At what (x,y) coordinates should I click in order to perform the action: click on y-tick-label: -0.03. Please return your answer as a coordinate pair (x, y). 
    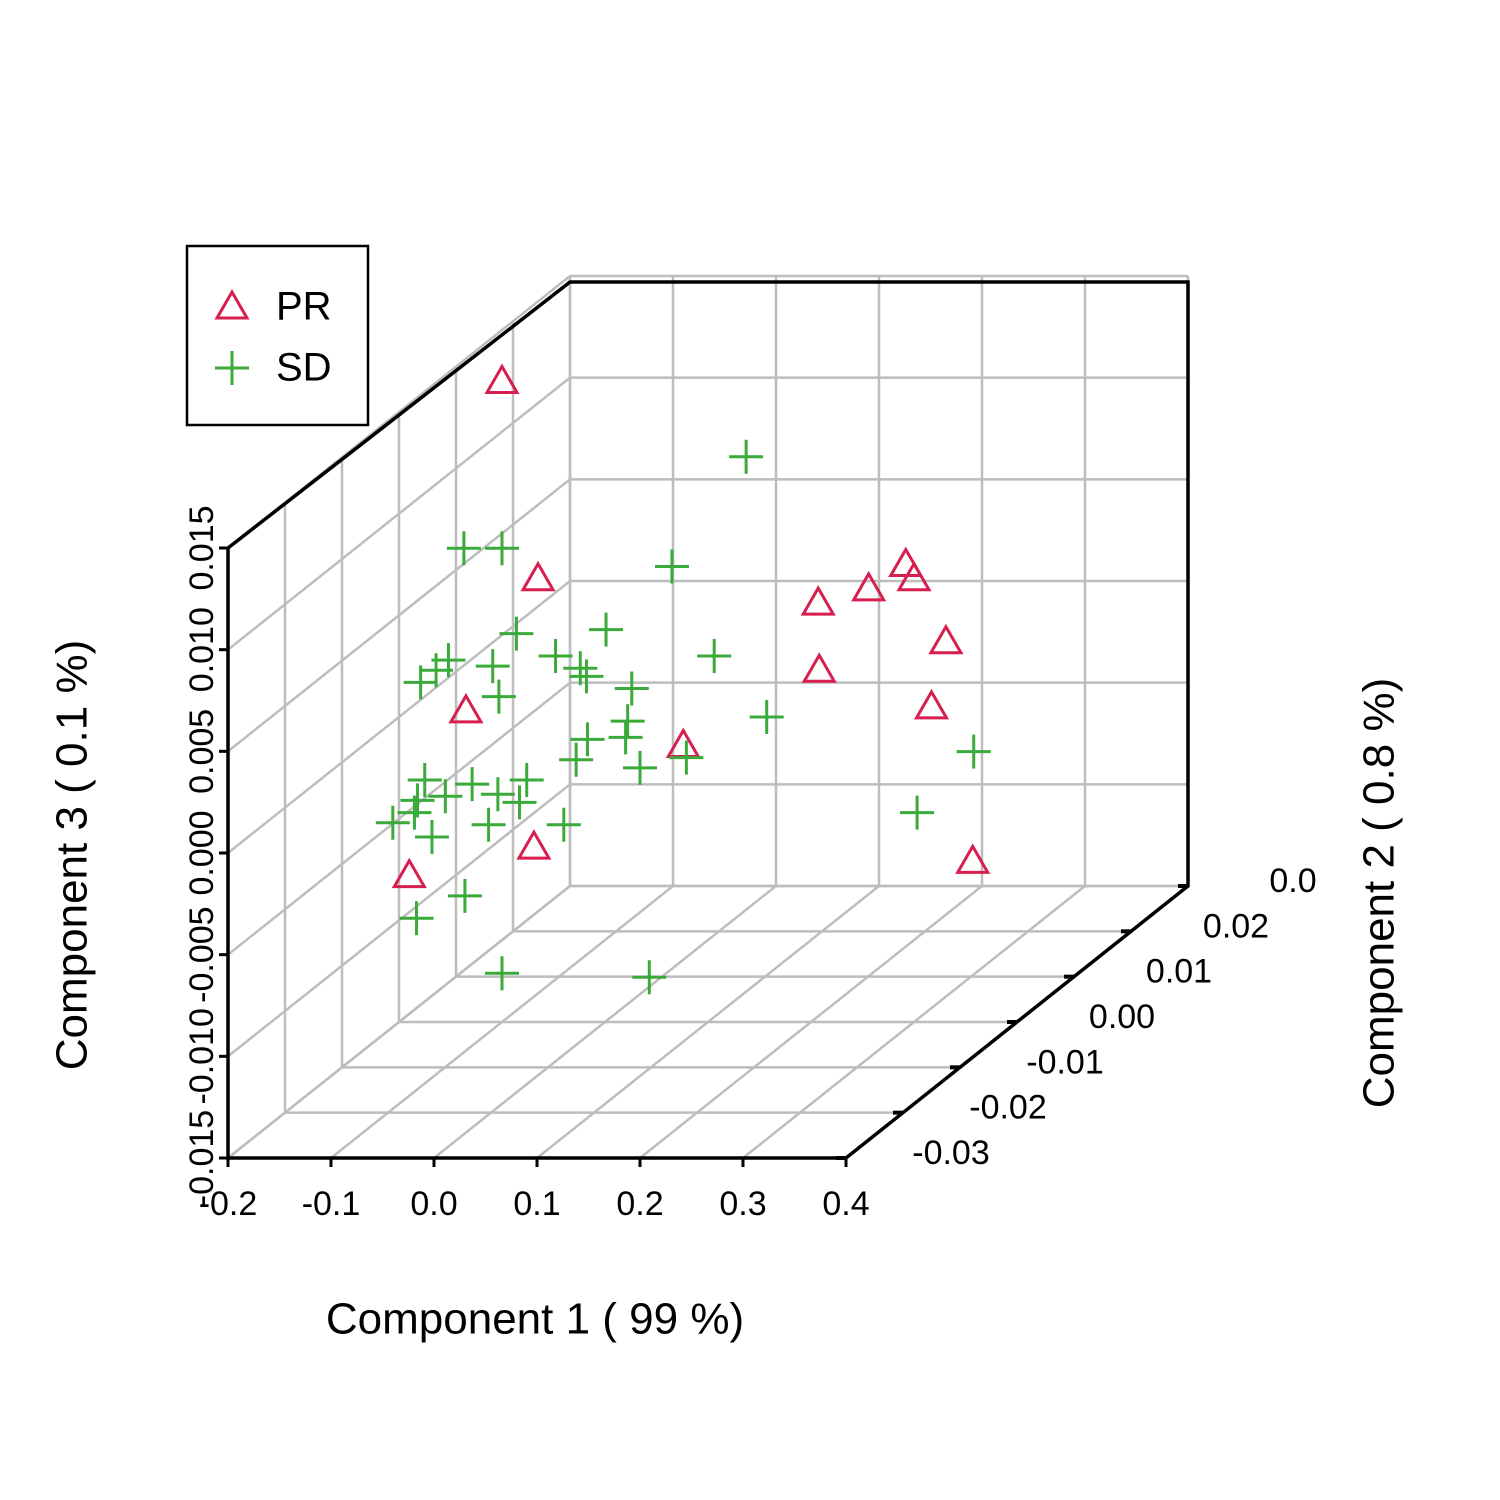
    Looking at the image, I should click on (951, 1153).